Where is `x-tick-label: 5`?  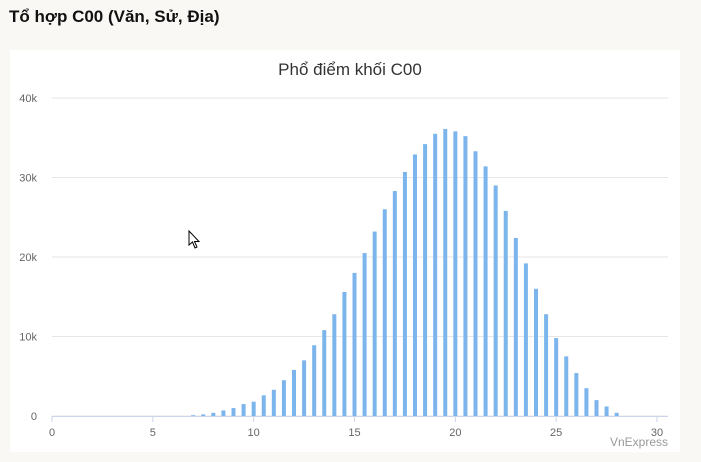
x-tick-label: 5 is located at coordinates (153, 433).